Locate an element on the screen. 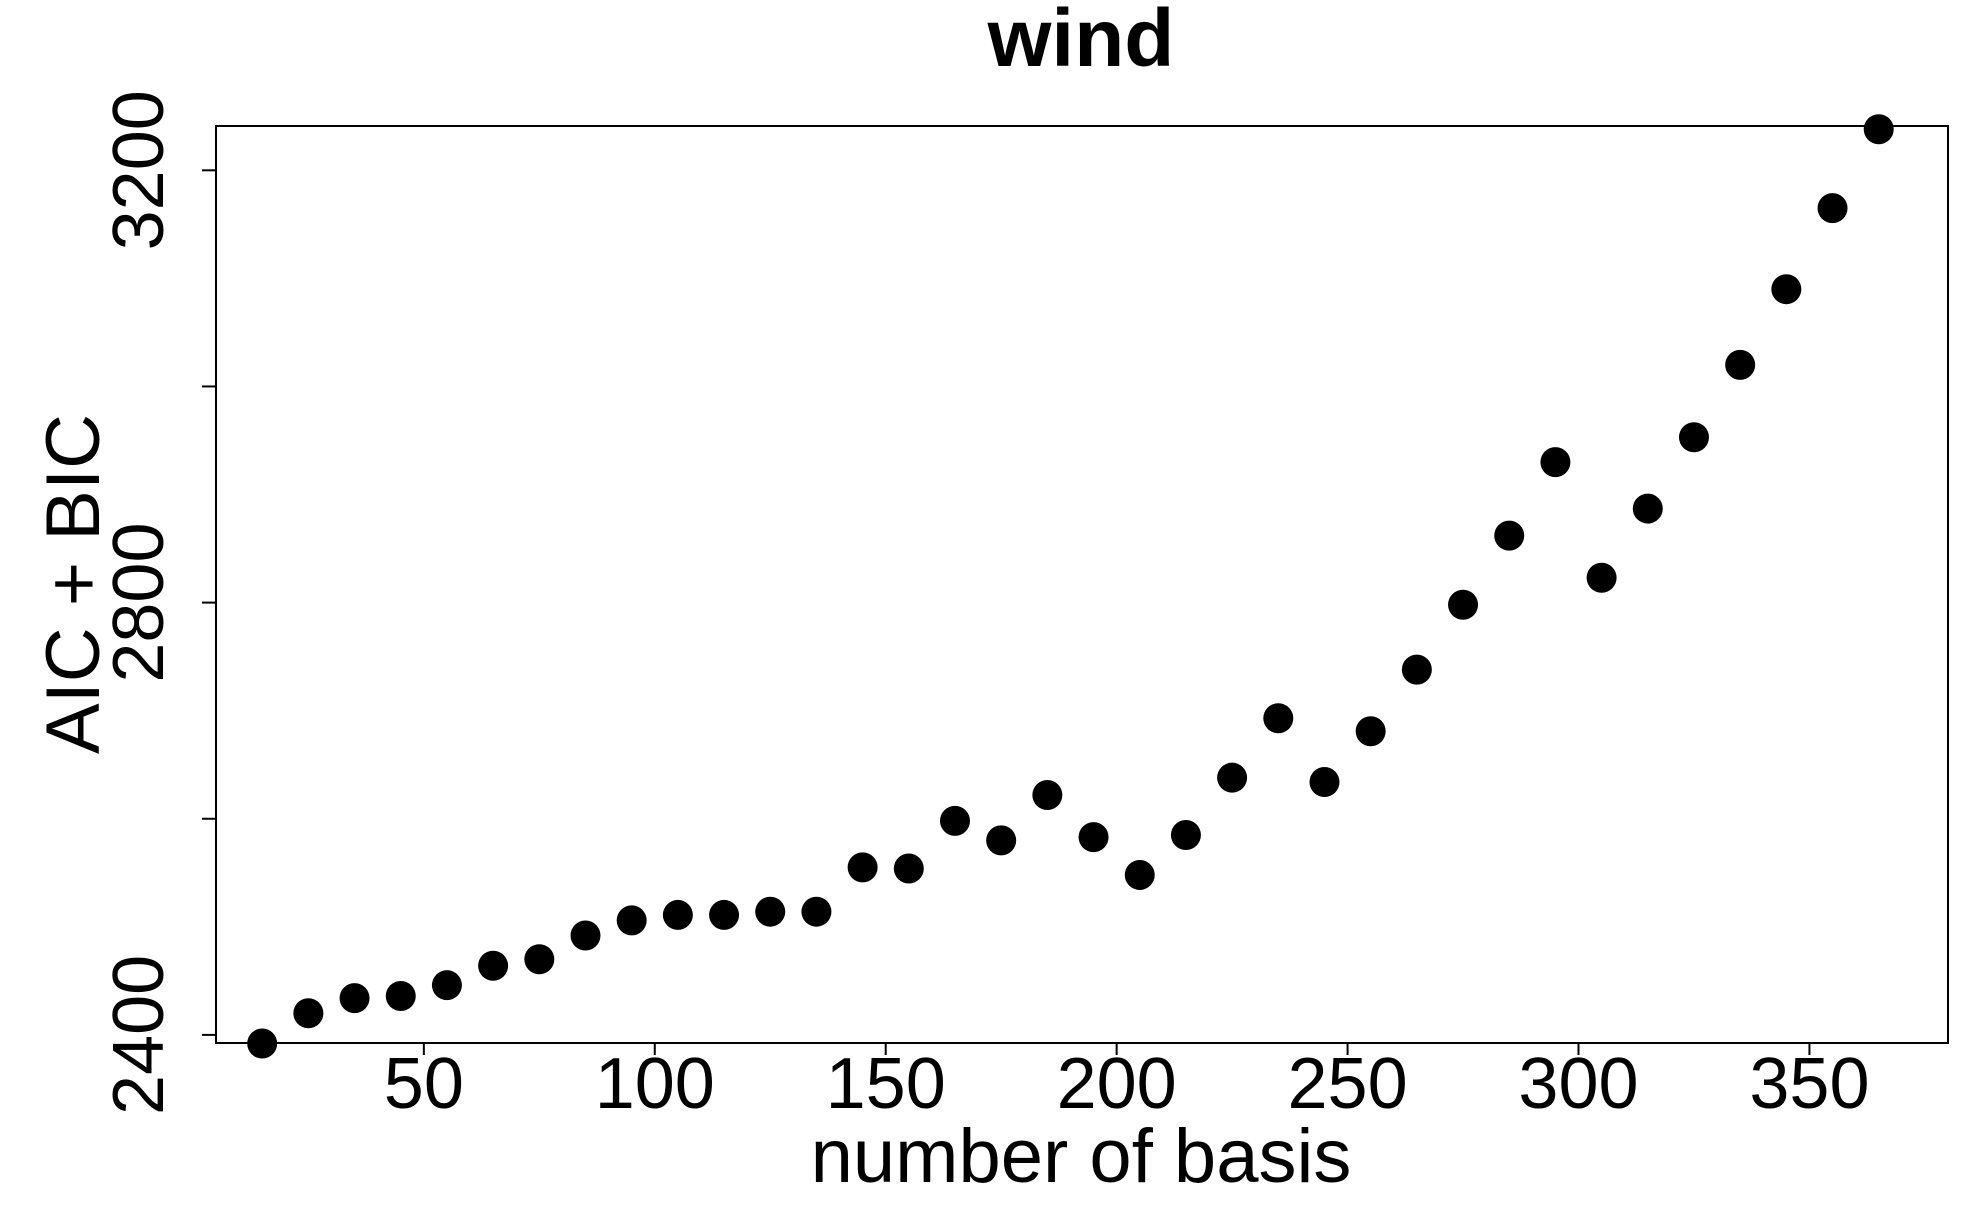 The height and width of the screenshot is (1209, 1962). chart-title: wind is located at coordinates (1081, 42).